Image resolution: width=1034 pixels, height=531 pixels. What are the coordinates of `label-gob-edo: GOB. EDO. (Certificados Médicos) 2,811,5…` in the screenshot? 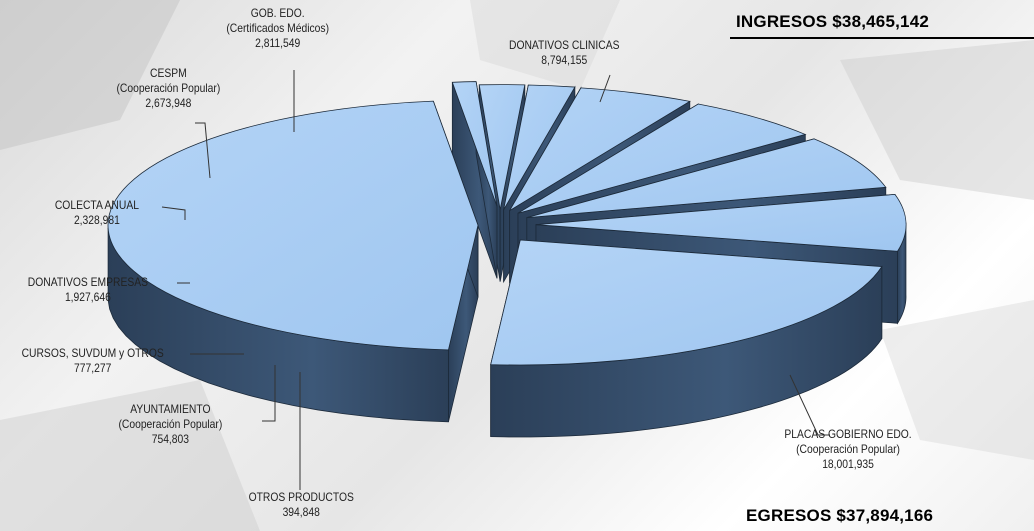 It's located at (278, 28).